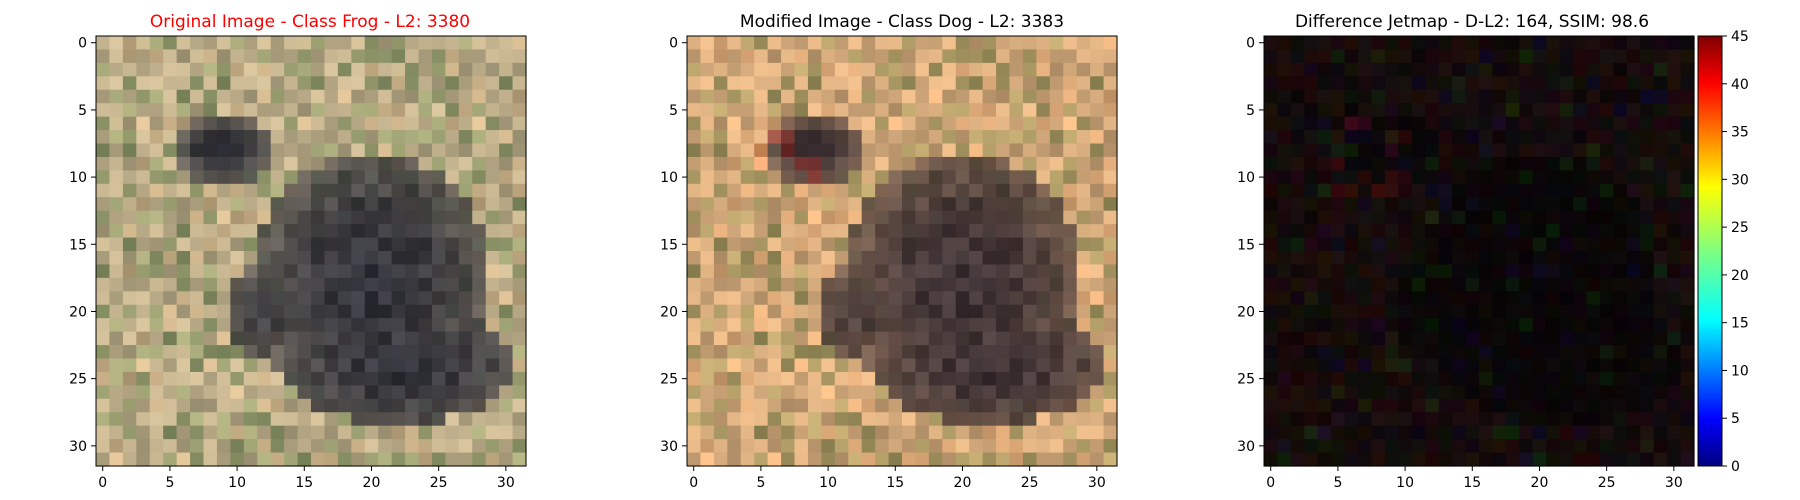 This screenshot has height=500, width=1800. What do you see at coordinates (1540, 483) in the screenshot?
I see `x-tick-label: 20` at bounding box center [1540, 483].